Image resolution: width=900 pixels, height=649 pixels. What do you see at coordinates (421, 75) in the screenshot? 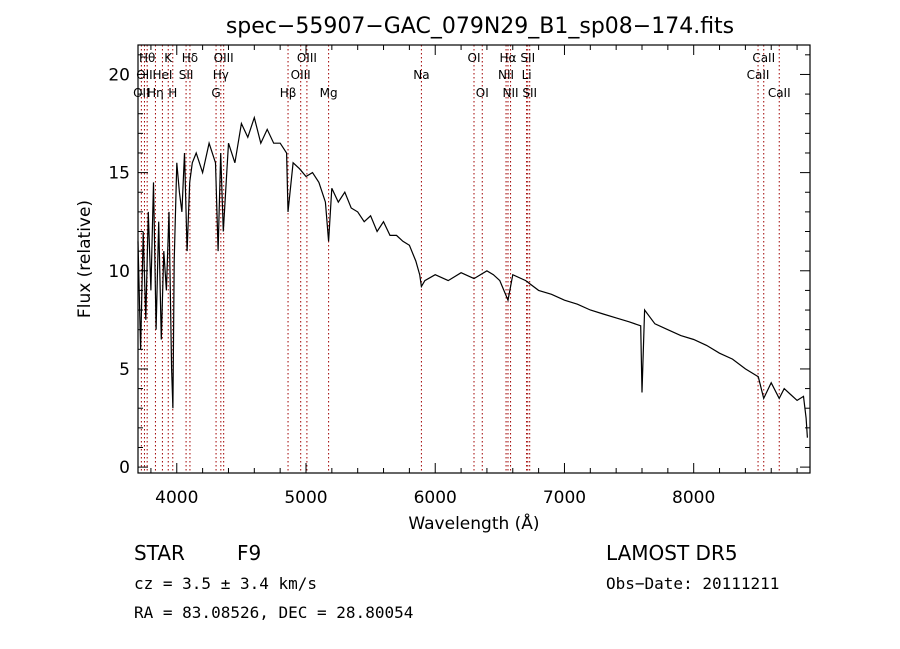
I see `spectral-line-label: Na` at bounding box center [421, 75].